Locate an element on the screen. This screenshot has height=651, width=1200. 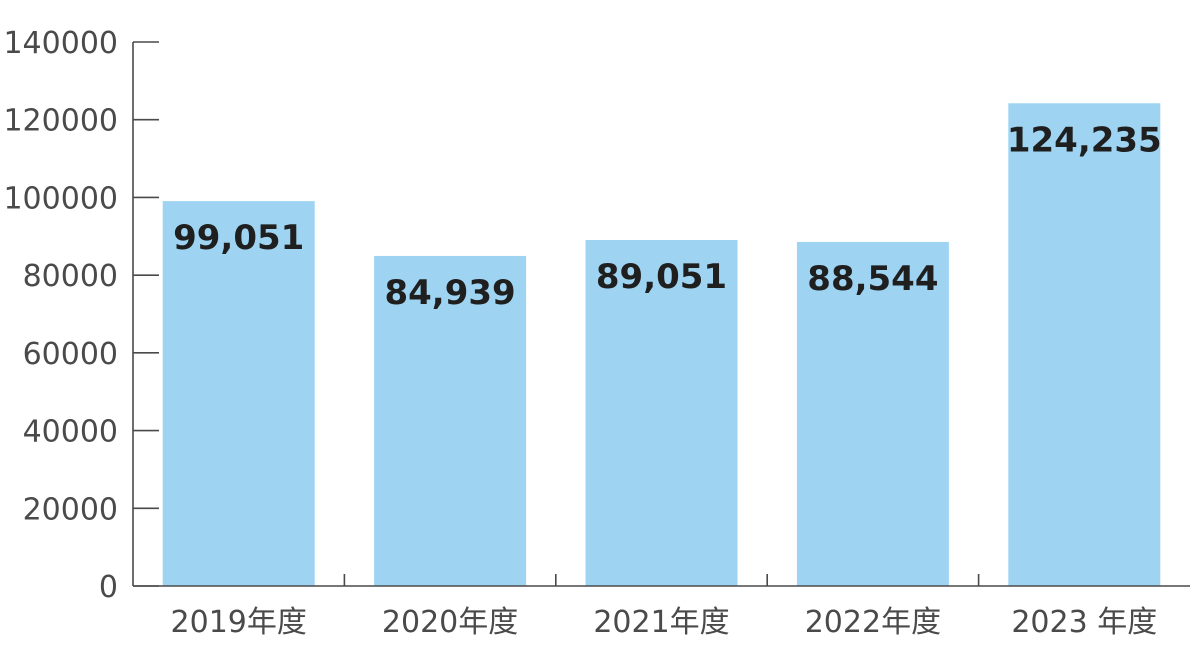
x-category-label: 2019年度 is located at coordinates (239, 622).